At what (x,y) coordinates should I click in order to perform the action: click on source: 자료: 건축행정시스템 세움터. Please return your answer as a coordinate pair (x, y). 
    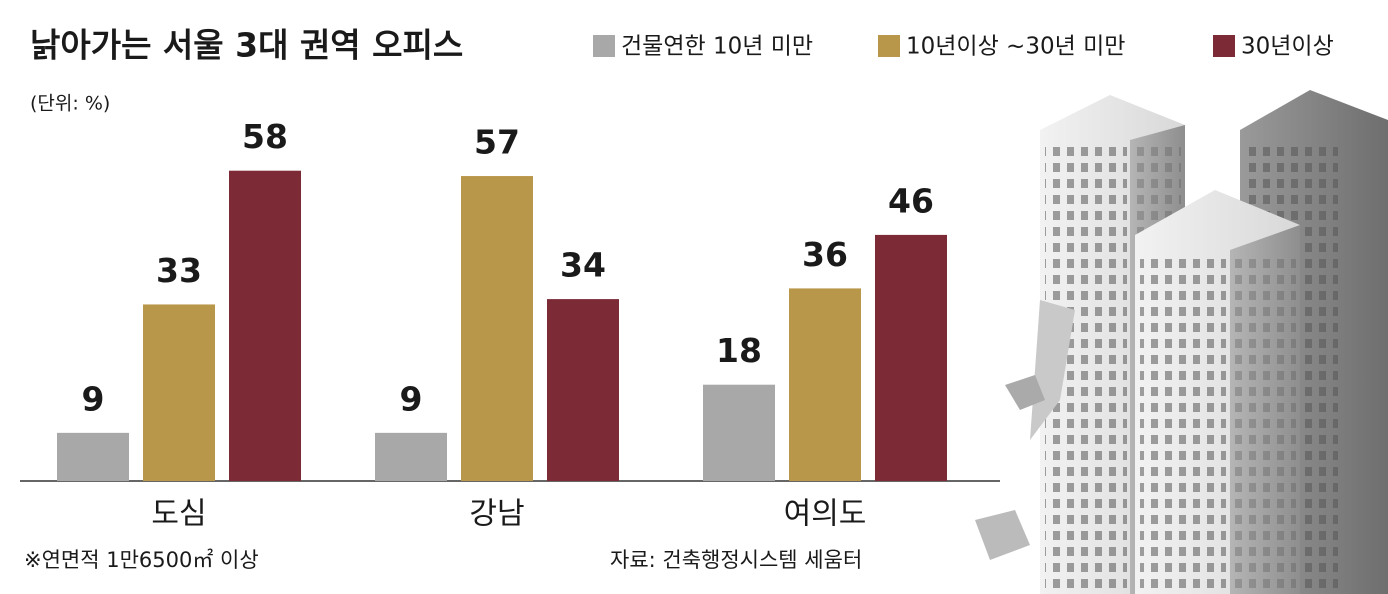
    Looking at the image, I should click on (736, 560).